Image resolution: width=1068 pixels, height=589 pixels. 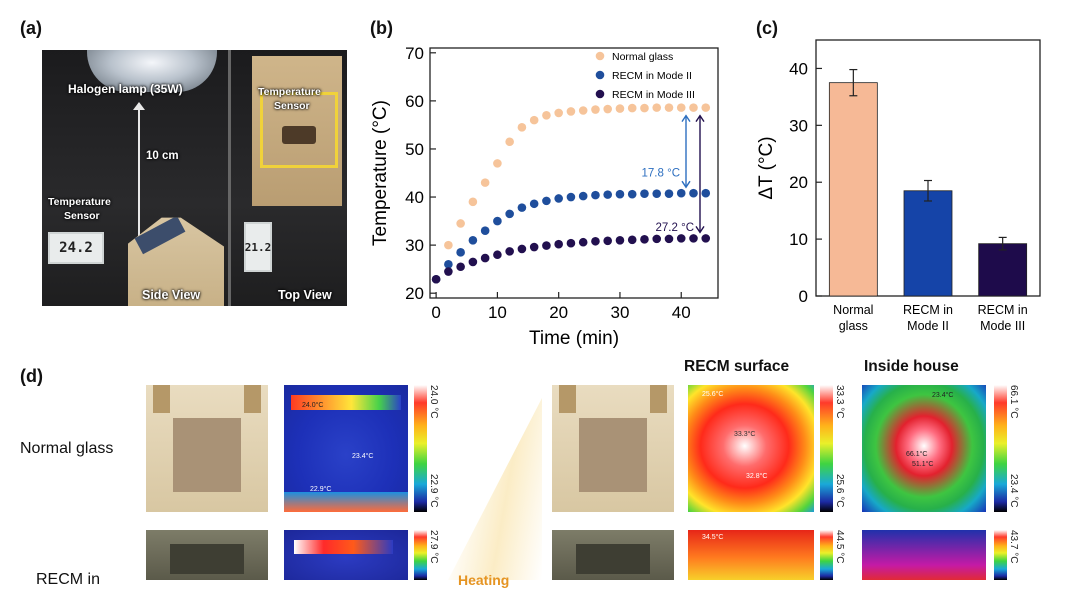 What do you see at coordinates (313, 405) in the screenshot?
I see `thermal-label: 24.0°C` at bounding box center [313, 405].